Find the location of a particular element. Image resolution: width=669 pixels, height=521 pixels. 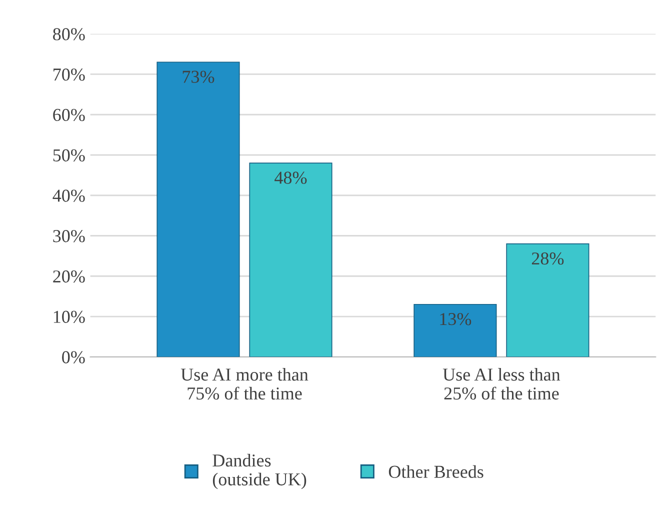

y-tick-label: 40% is located at coordinates (68, 196).